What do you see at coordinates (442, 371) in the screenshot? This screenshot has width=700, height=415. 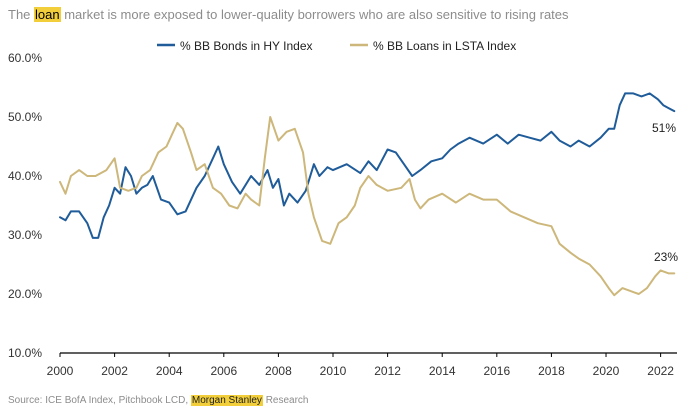 I see `x-tick-label: 2014` at bounding box center [442, 371].